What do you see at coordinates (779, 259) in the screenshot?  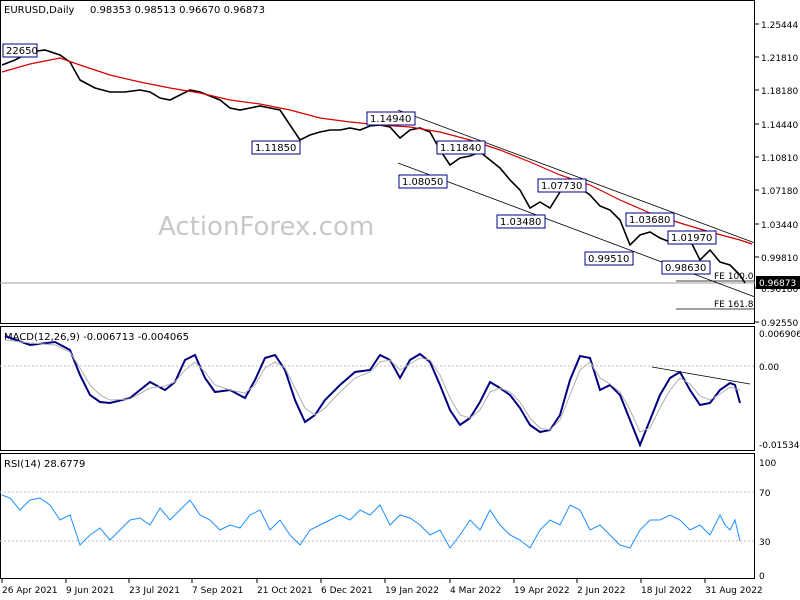 I see `price-tick: 0.99810` at bounding box center [779, 259].